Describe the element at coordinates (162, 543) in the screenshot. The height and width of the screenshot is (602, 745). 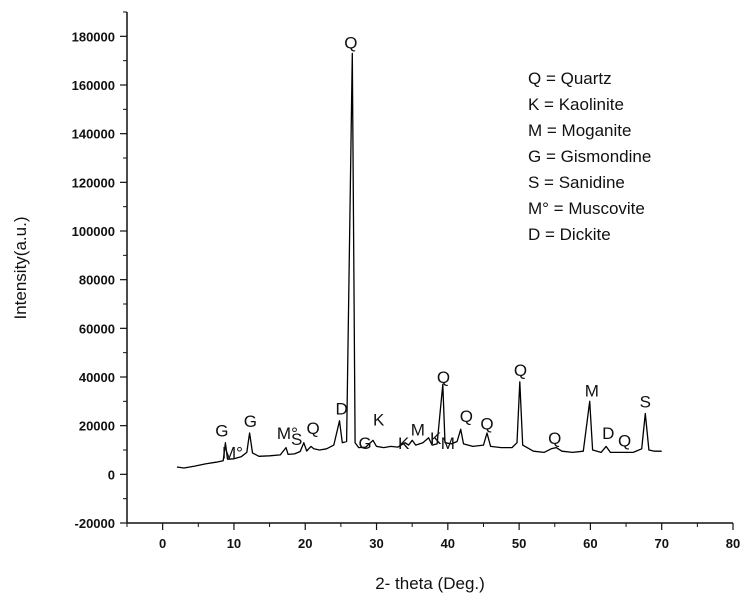
I see `x-tick-label: 0` at that location.